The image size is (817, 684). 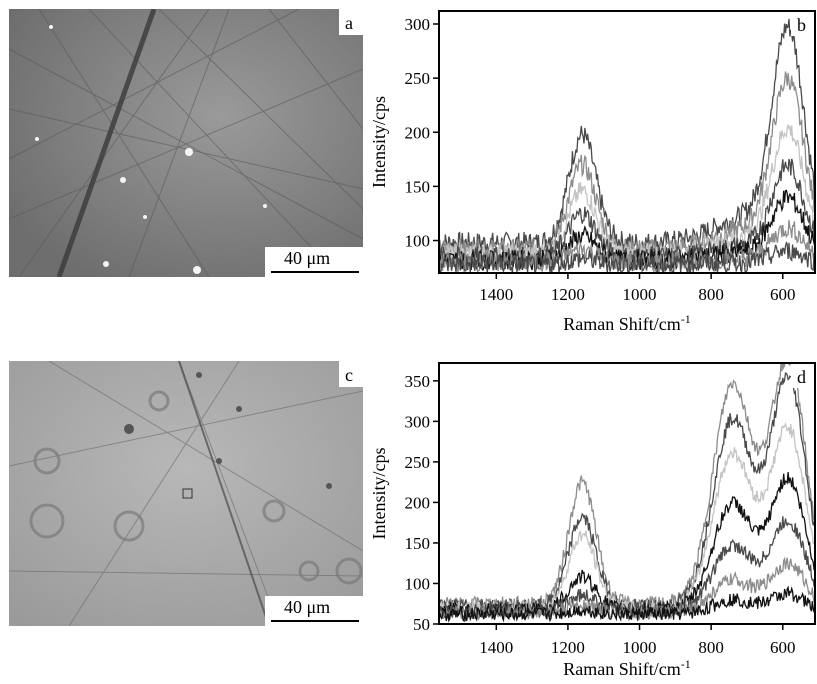 I want to click on y-tick-label-b-250: 250, so click(x=418, y=78).